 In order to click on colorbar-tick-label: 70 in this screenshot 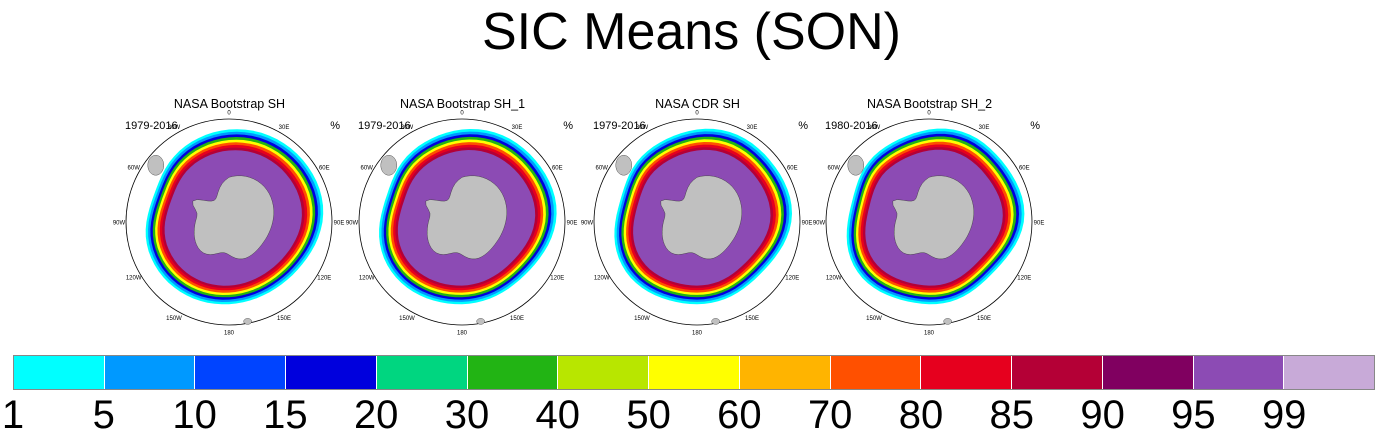, I will do `click(830, 415)`.